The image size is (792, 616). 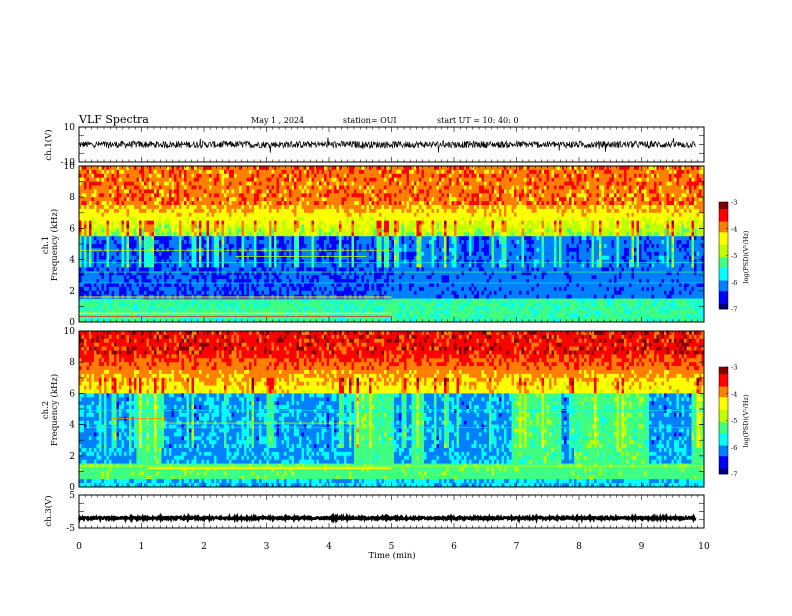 What do you see at coordinates (72, 229) in the screenshot?
I see `ch1spec-ytick-label: 6` at bounding box center [72, 229].